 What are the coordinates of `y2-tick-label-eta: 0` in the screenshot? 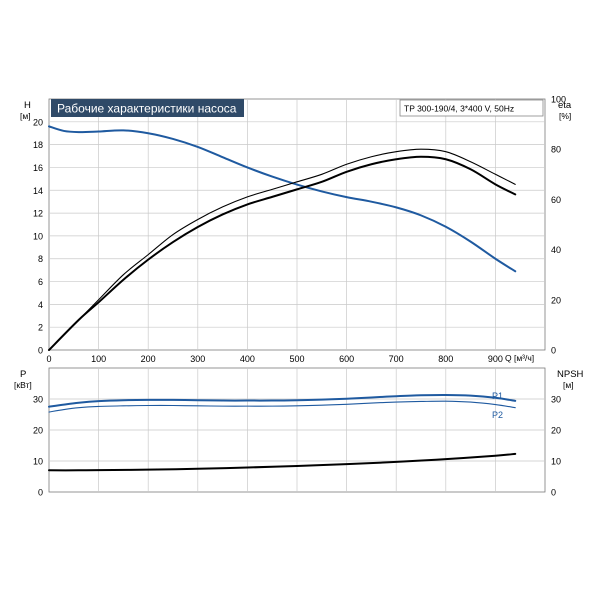 It's located at (553, 351).